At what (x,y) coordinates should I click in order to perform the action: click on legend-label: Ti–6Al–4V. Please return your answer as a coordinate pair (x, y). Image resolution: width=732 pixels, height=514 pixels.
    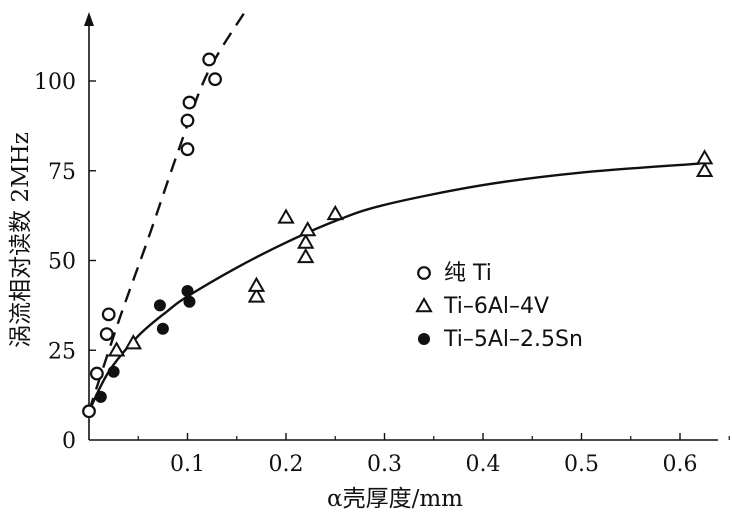
    Looking at the image, I should click on (496, 306).